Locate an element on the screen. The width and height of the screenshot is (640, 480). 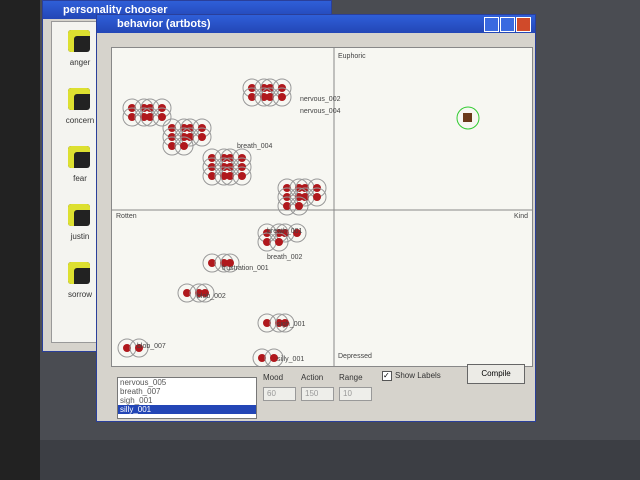
quadrant-label: Depressed is located at coordinates (355, 356).